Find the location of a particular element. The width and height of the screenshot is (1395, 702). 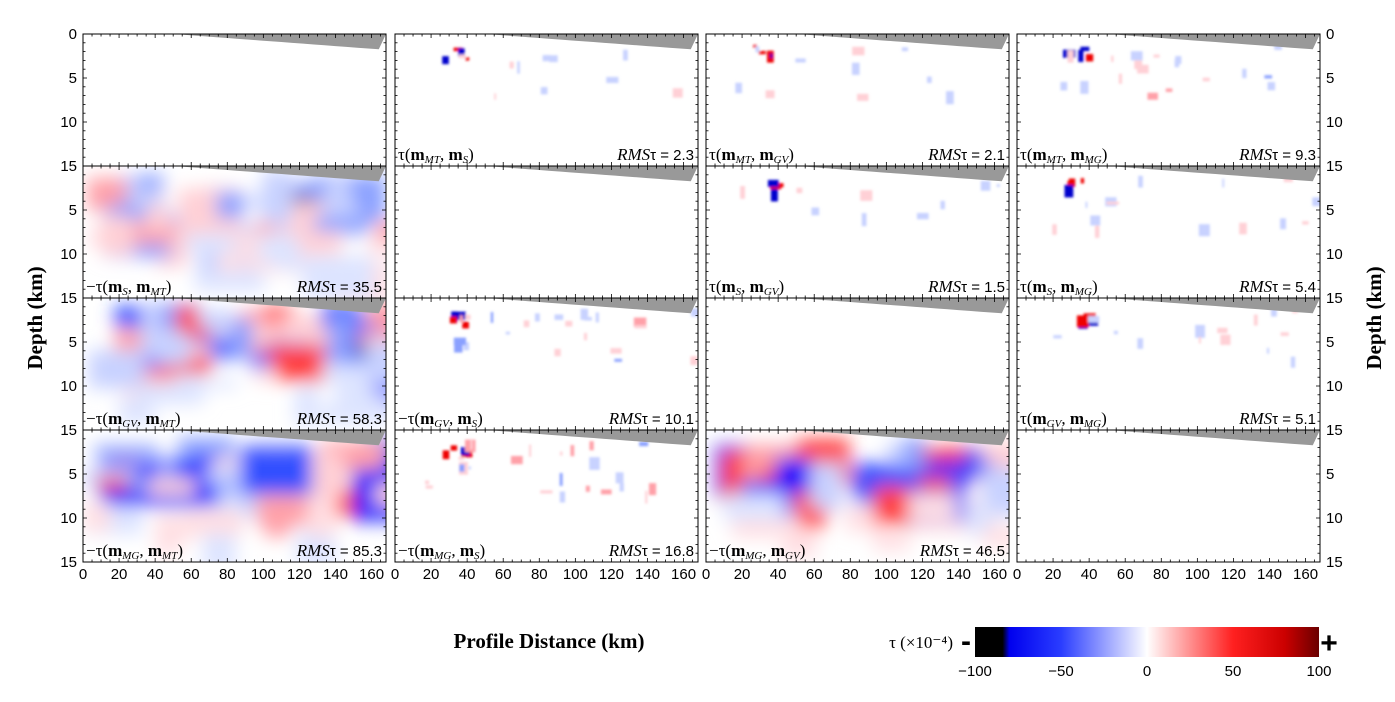

y-tick-label-right: 15 is located at coordinates (1334, 298).